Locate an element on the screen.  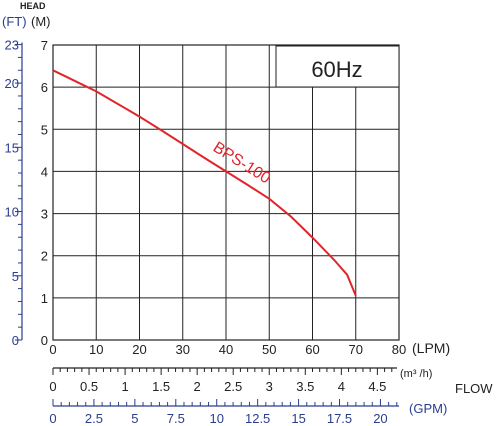
ft-tick-label: 10 is located at coordinates (12, 212).